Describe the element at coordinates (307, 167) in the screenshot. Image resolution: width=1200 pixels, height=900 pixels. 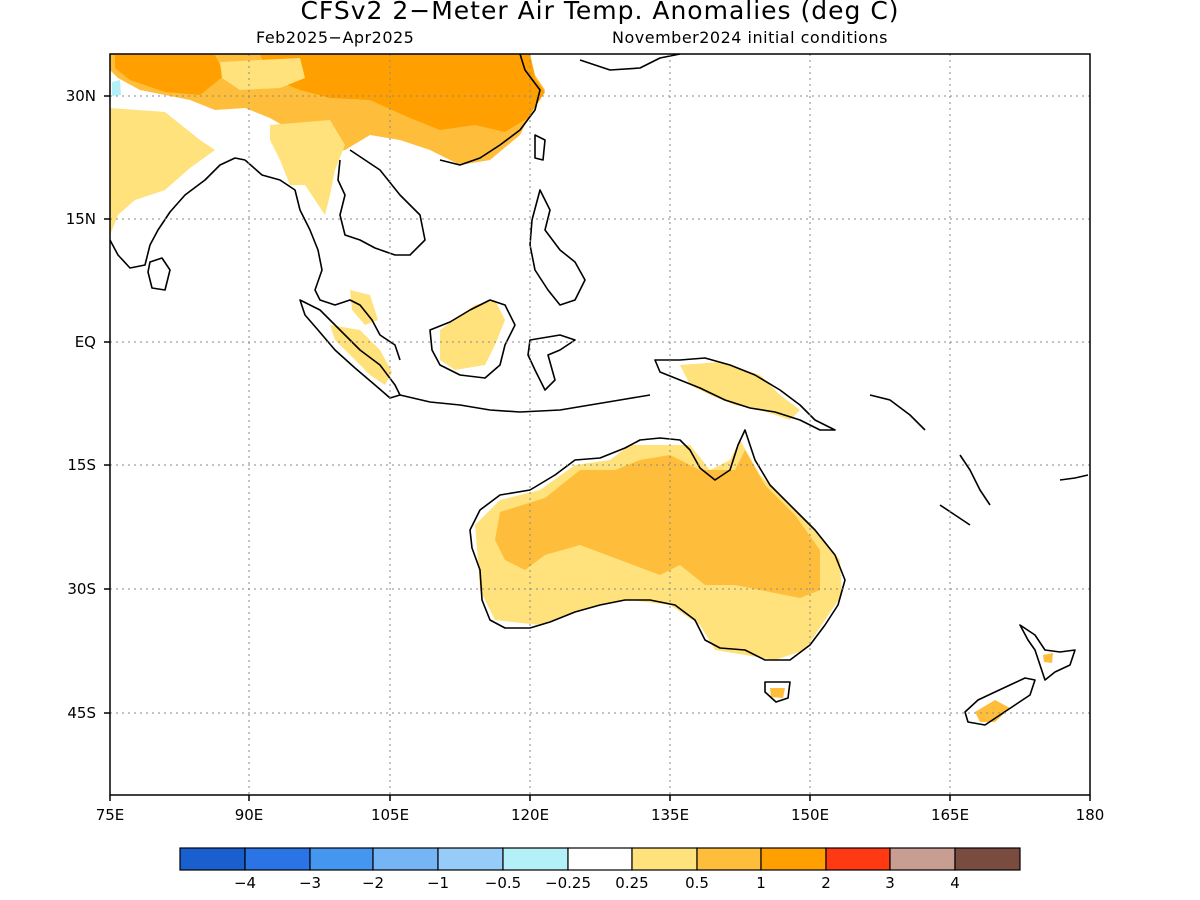
I see `shading-indochina` at that location.